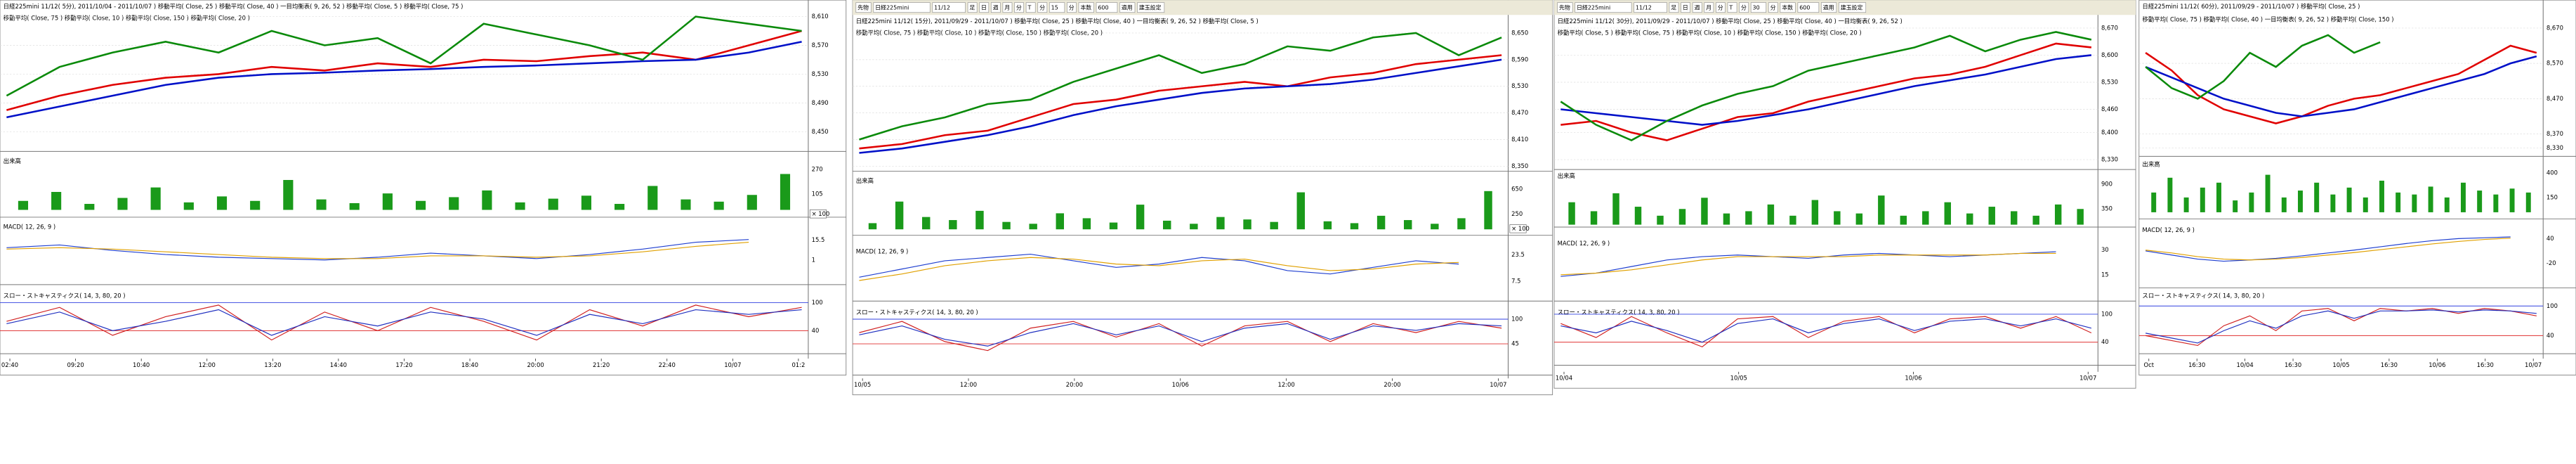 The width and height of the screenshot is (2576, 464). Describe the element at coordinates (1519, 139) in the screenshot. I see `price-tick-label: 8,410` at that location.